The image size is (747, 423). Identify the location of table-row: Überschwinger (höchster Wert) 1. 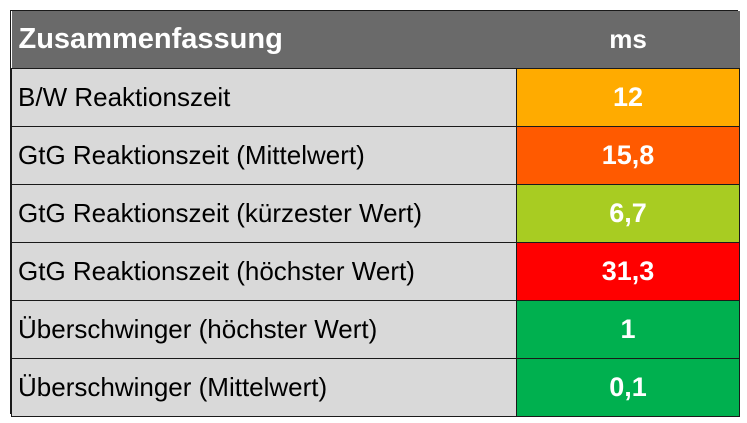
(375, 329).